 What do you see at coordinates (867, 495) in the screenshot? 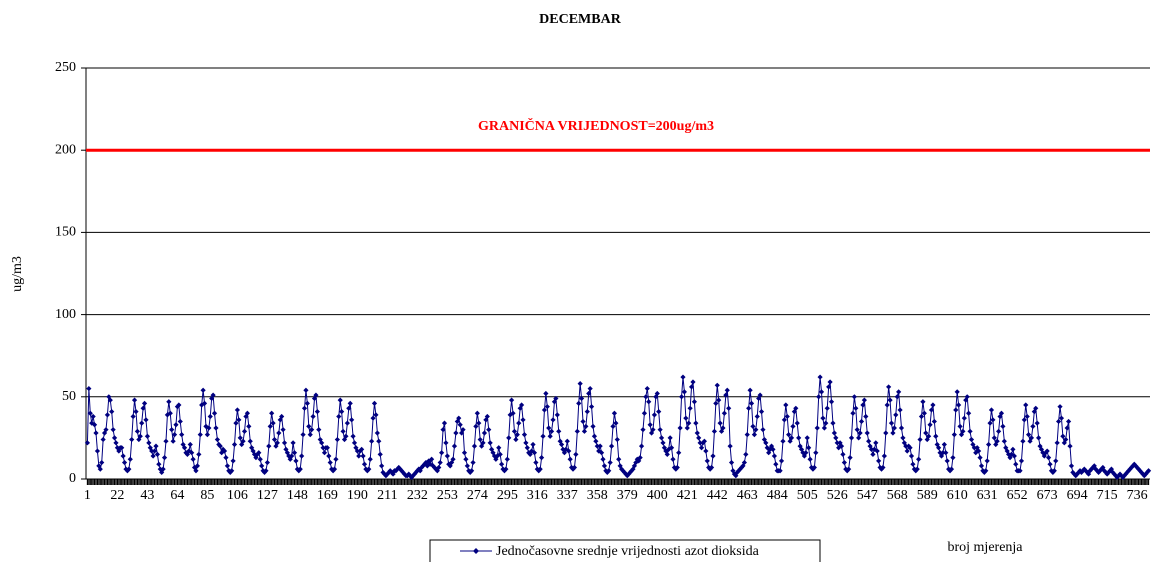
I see `x-tick-label: 547` at bounding box center [867, 495].